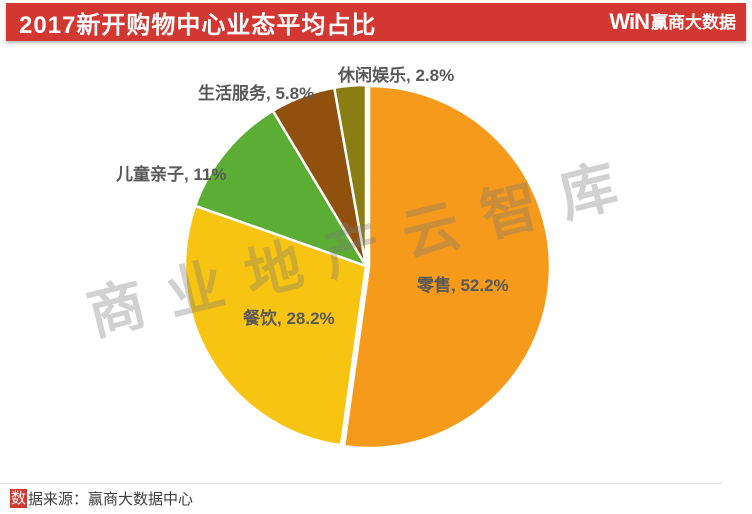 The height and width of the screenshot is (514, 752). Describe the element at coordinates (463, 285) in the screenshot. I see `slice-label-retail: 零售, 52.2%` at that location.